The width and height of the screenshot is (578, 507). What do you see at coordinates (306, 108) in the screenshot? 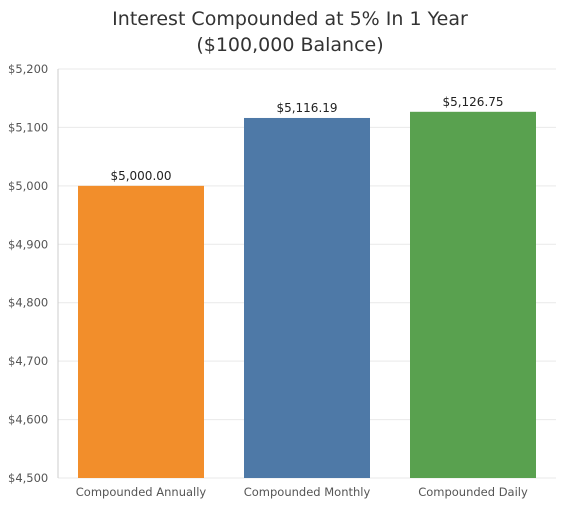
I see `data-label: $5,116.19` at bounding box center [306, 108].